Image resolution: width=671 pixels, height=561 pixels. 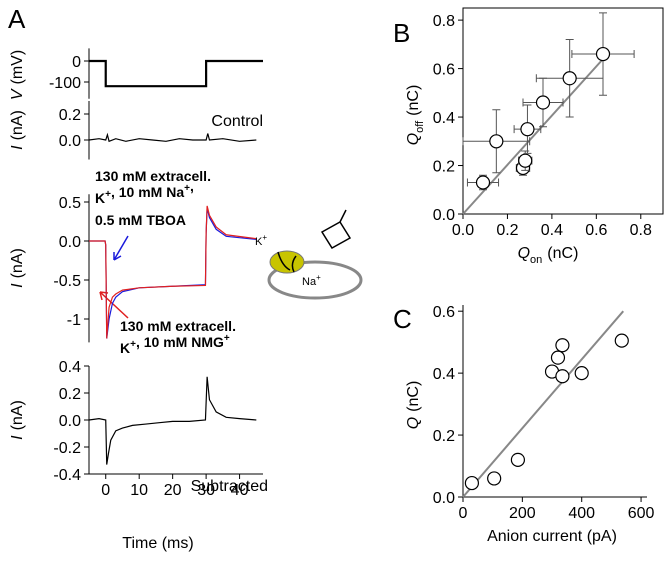 I want to click on x-tick-label: 600, so click(x=641, y=513).